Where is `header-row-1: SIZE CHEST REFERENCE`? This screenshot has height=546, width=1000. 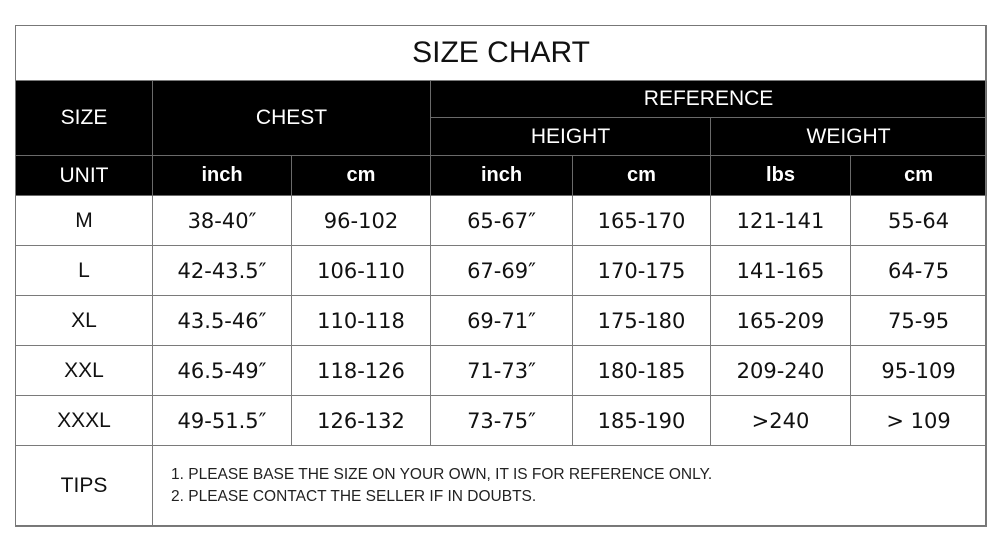
header-row-1: SIZE CHEST REFERENCE is located at coordinates (501, 118).